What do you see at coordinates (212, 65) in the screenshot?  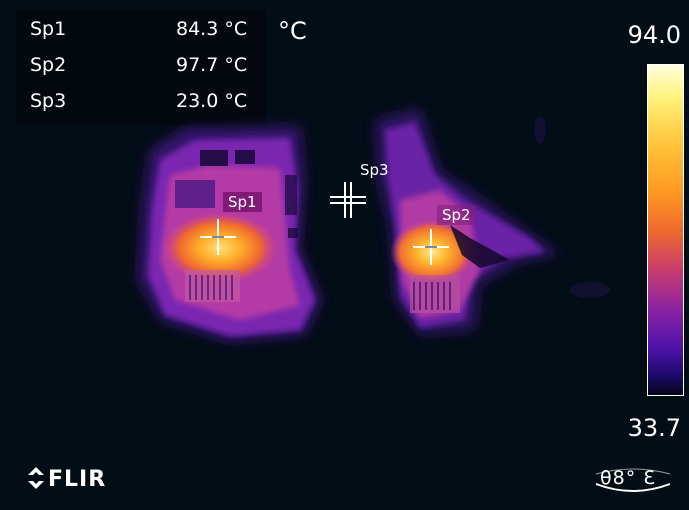 I see `spot-value: 97.7 °C` at bounding box center [212, 65].